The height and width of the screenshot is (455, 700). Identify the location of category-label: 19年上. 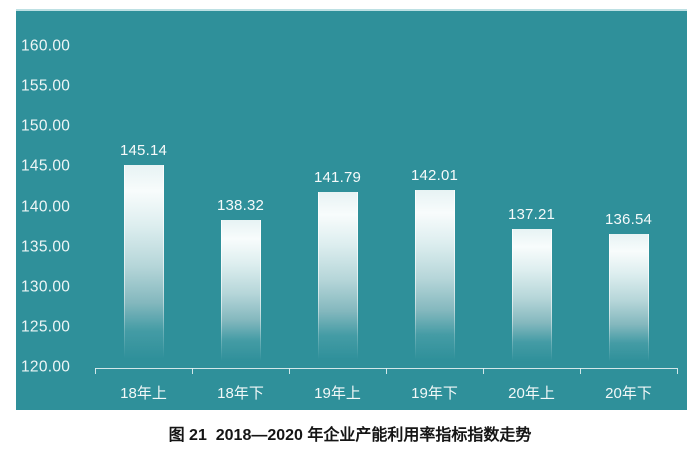
(337, 393).